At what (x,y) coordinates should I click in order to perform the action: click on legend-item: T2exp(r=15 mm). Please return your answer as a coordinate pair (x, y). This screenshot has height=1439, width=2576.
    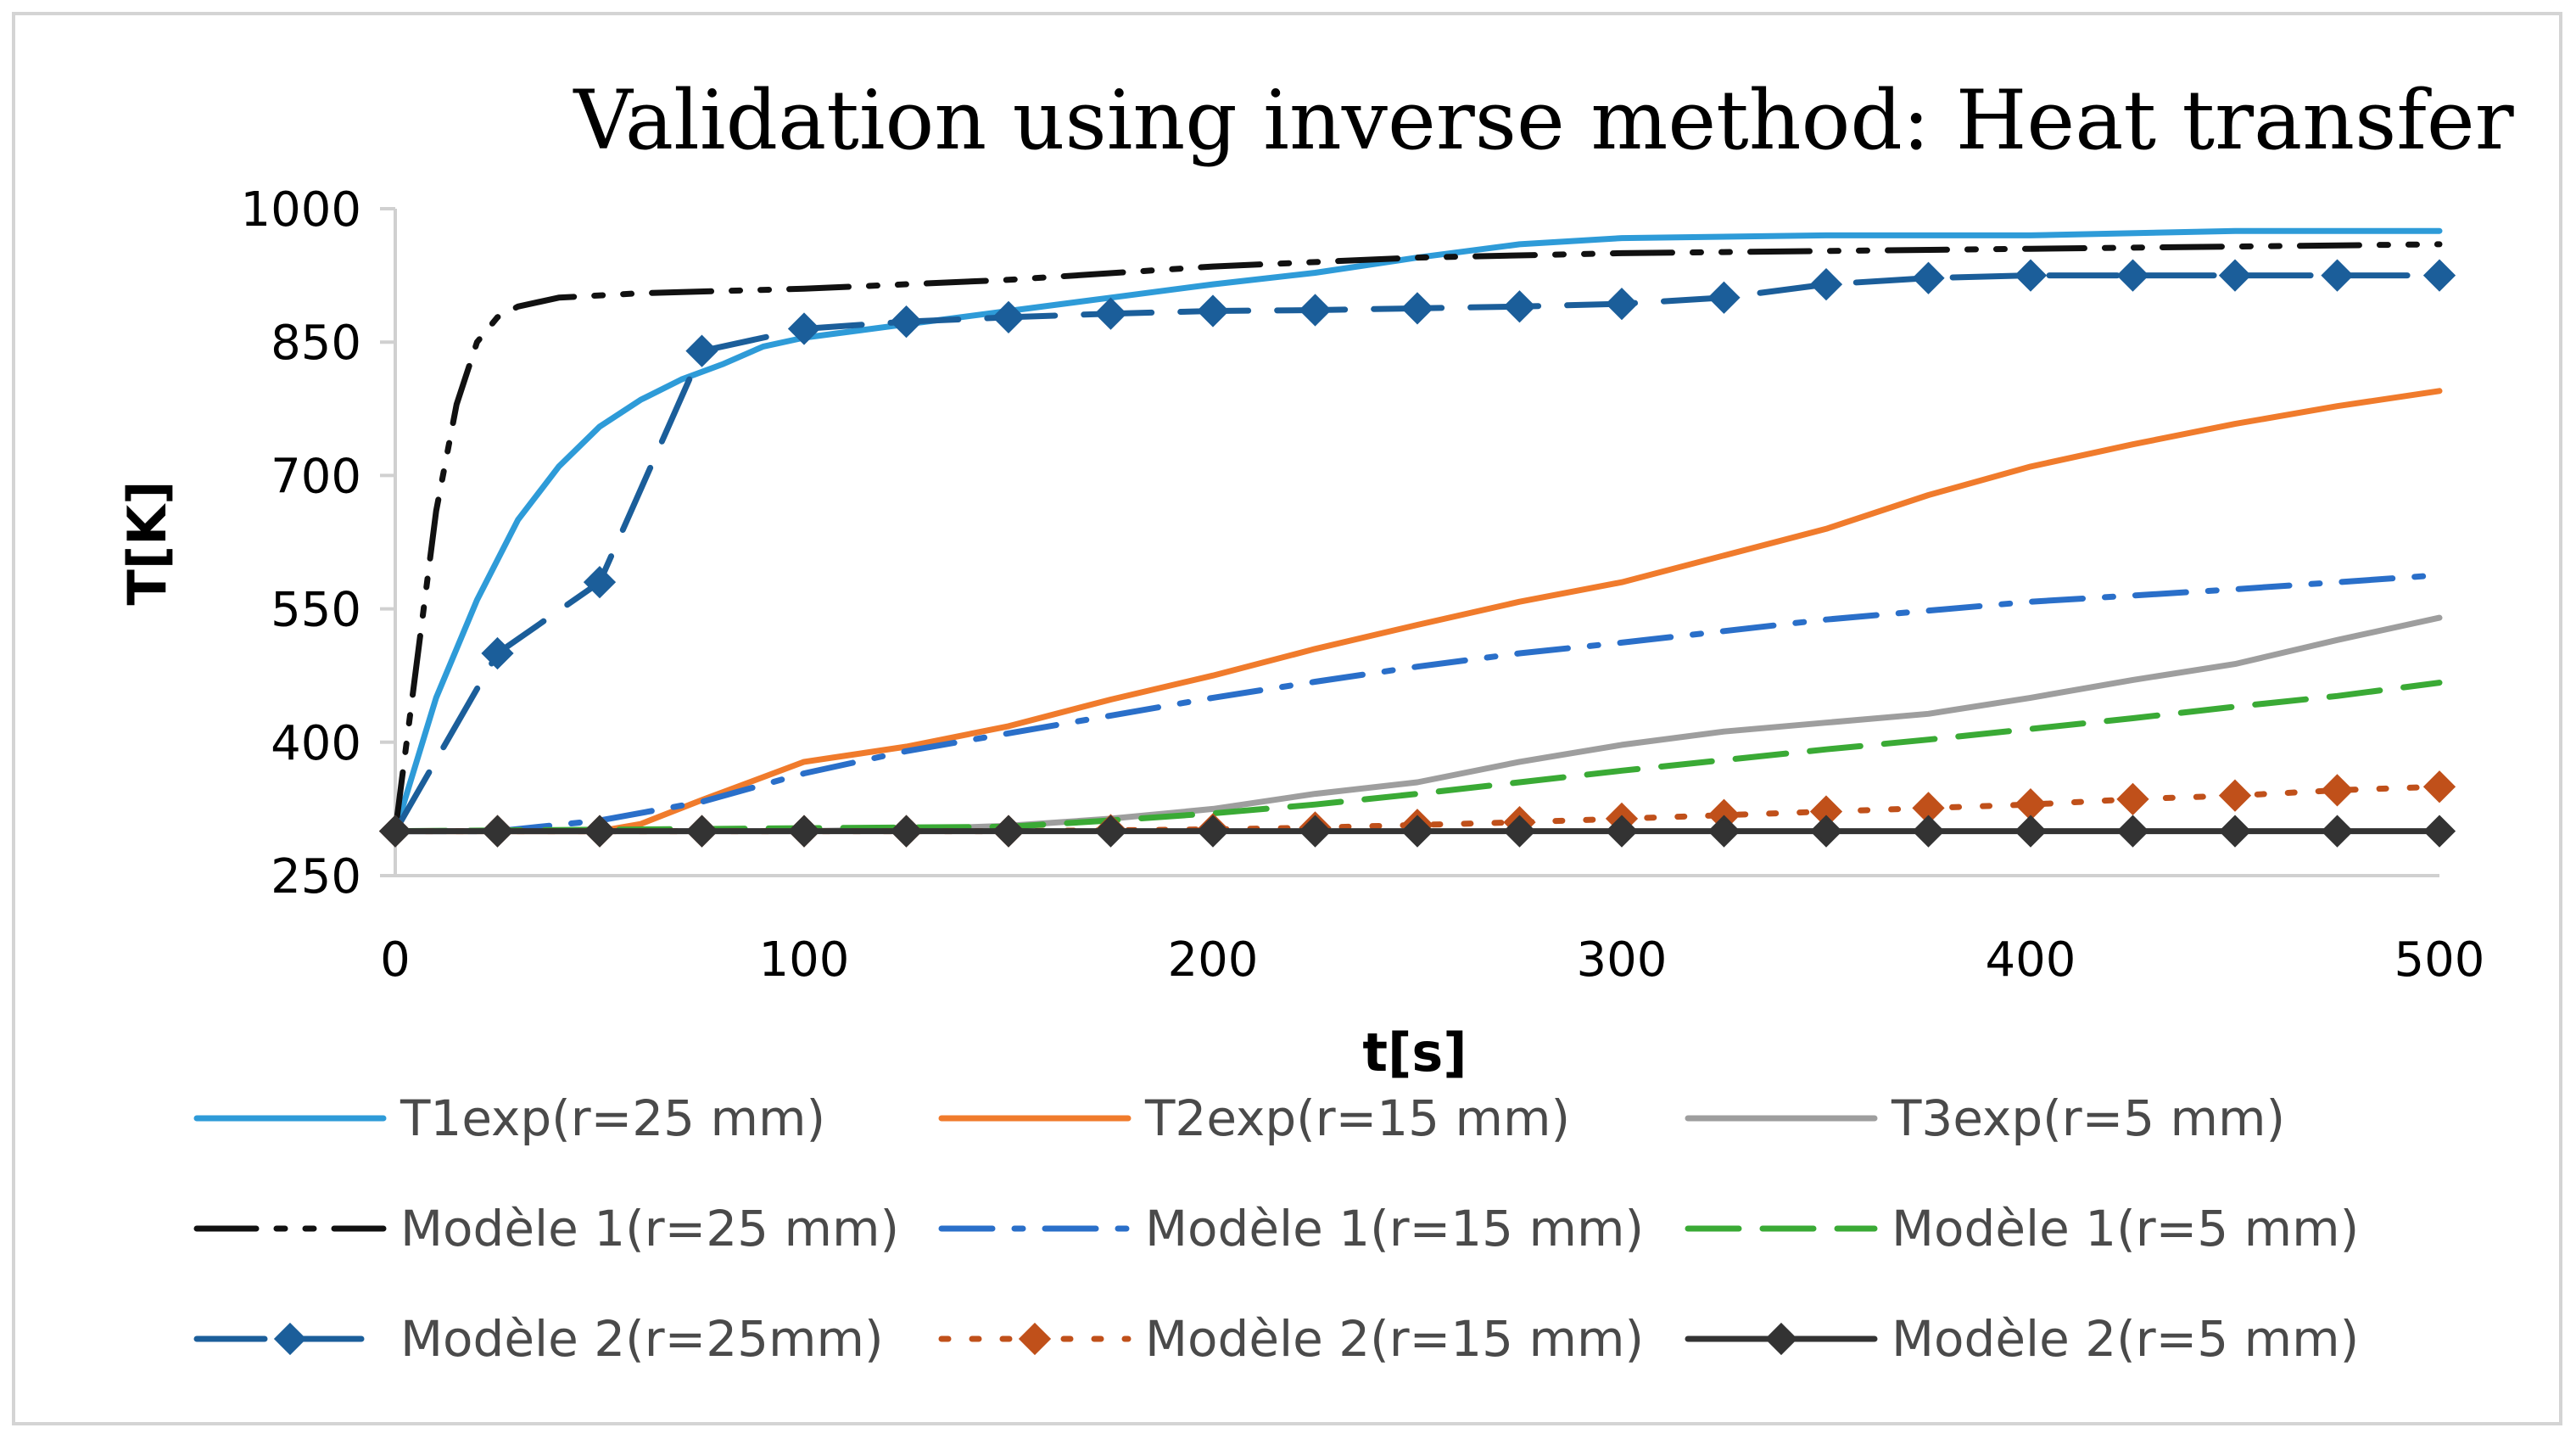
    Looking at the image, I should click on (1254, 1118).